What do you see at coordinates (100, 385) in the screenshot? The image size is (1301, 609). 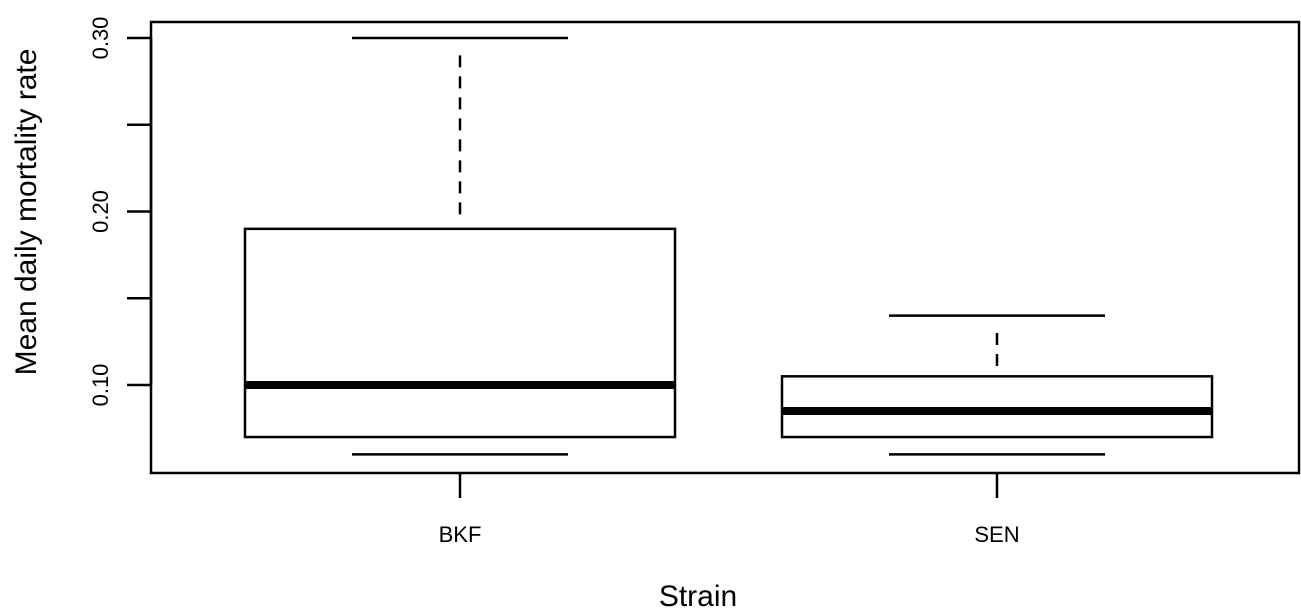 I see `y-tick-label: 0.10` at bounding box center [100, 385].